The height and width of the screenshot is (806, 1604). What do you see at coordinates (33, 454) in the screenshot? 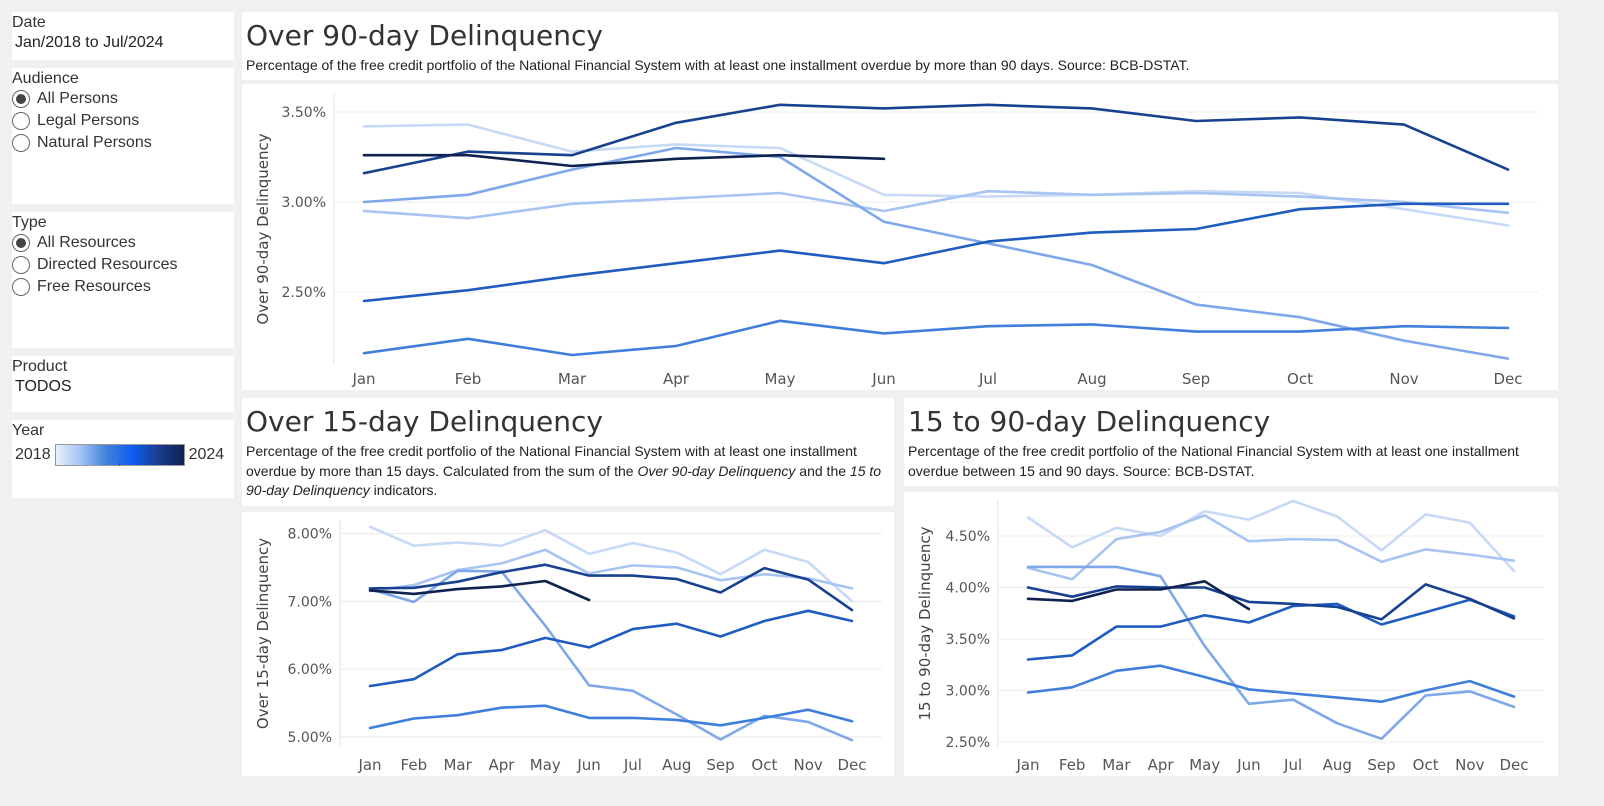
I see `year-legend-min: 2018` at bounding box center [33, 454].